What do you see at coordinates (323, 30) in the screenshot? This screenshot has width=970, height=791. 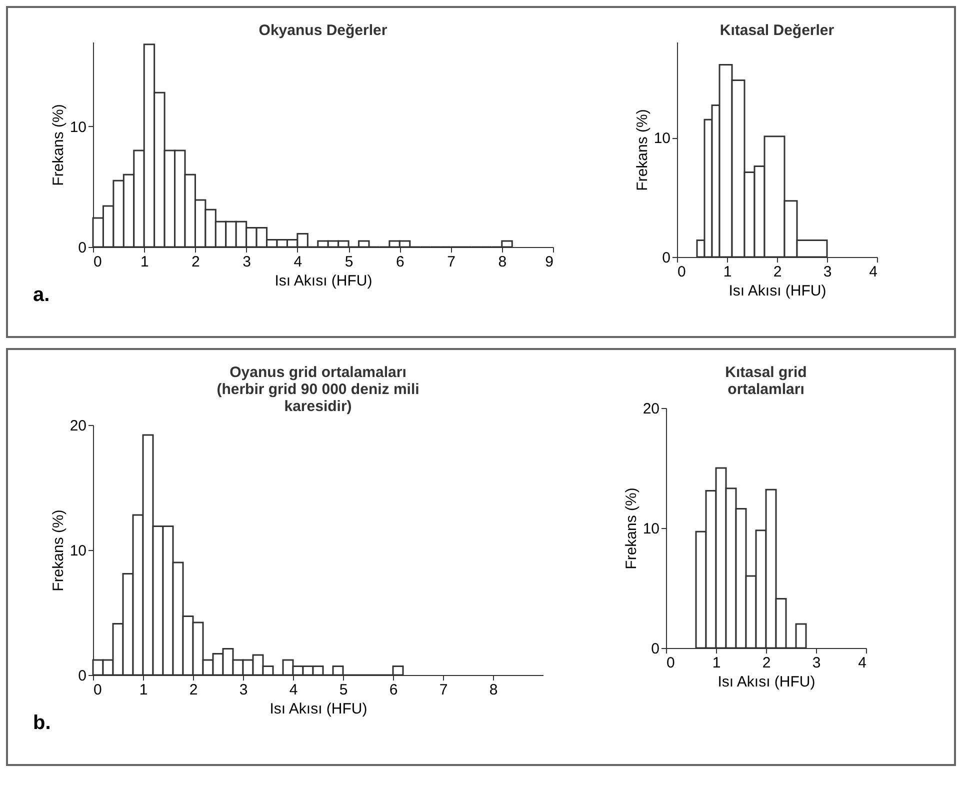 I see `chart-title: Okyanus Değerler` at bounding box center [323, 30].